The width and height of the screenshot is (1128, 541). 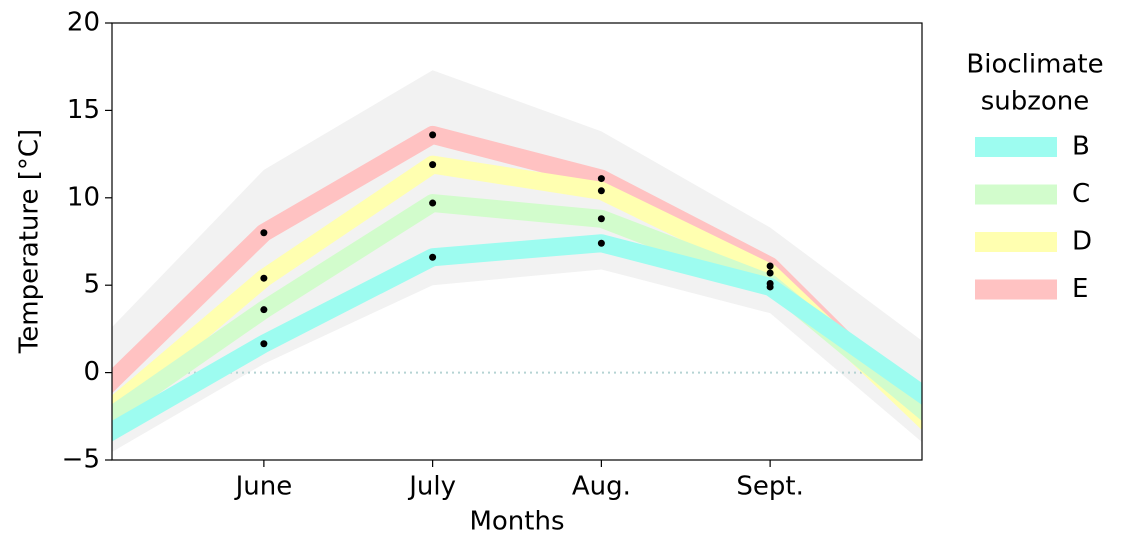 What do you see at coordinates (1081, 194) in the screenshot?
I see `legend-label: C` at bounding box center [1081, 194].